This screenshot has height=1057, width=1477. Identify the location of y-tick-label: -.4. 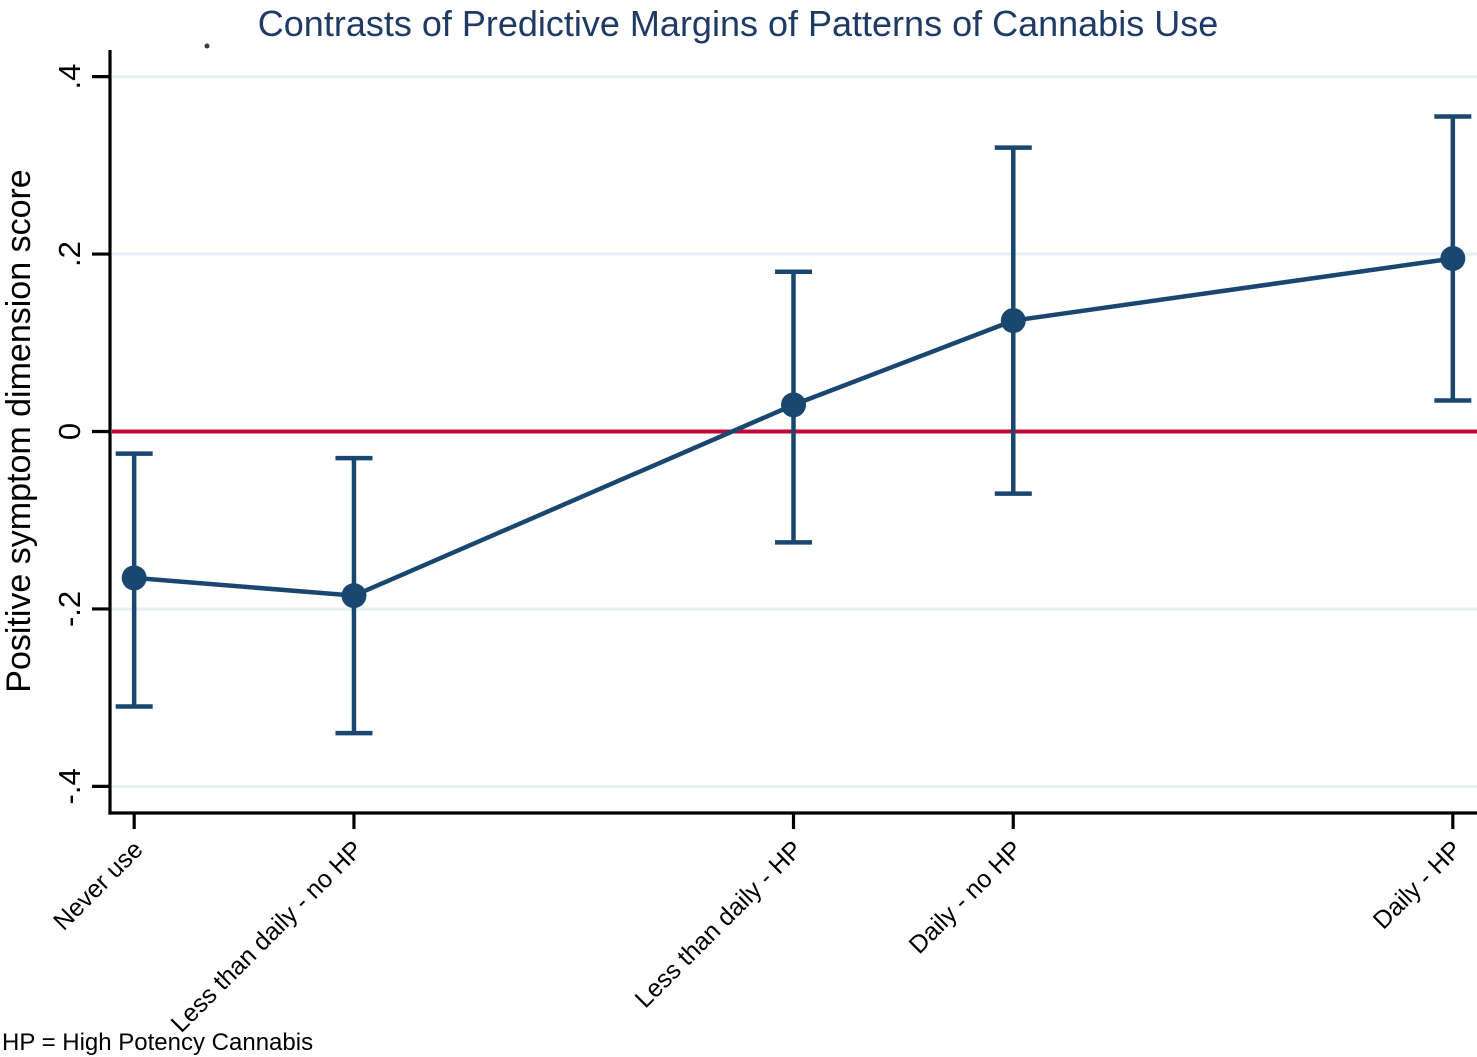
(69, 786).